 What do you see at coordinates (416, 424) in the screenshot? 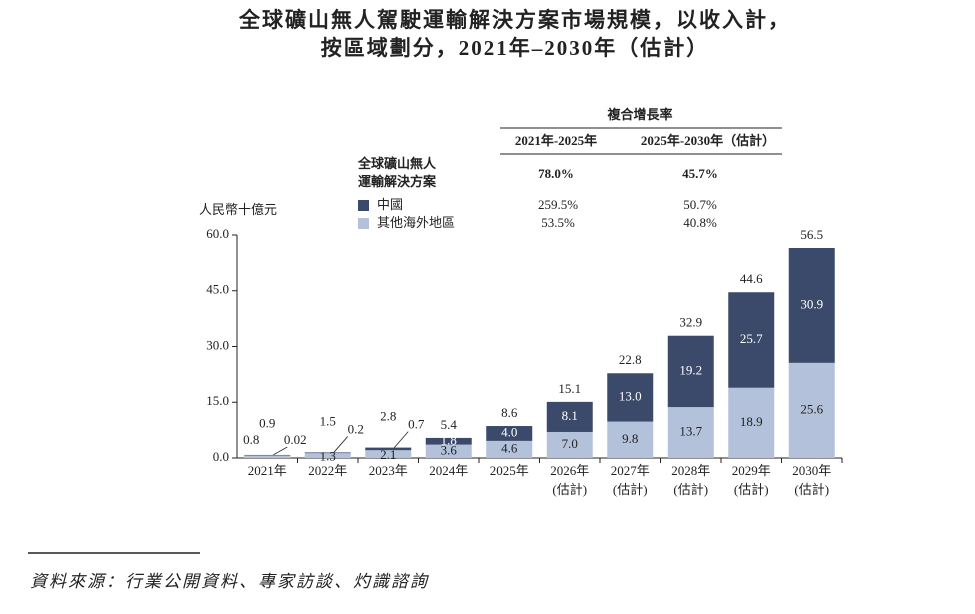
I see `value-label: 0.7` at bounding box center [416, 424].